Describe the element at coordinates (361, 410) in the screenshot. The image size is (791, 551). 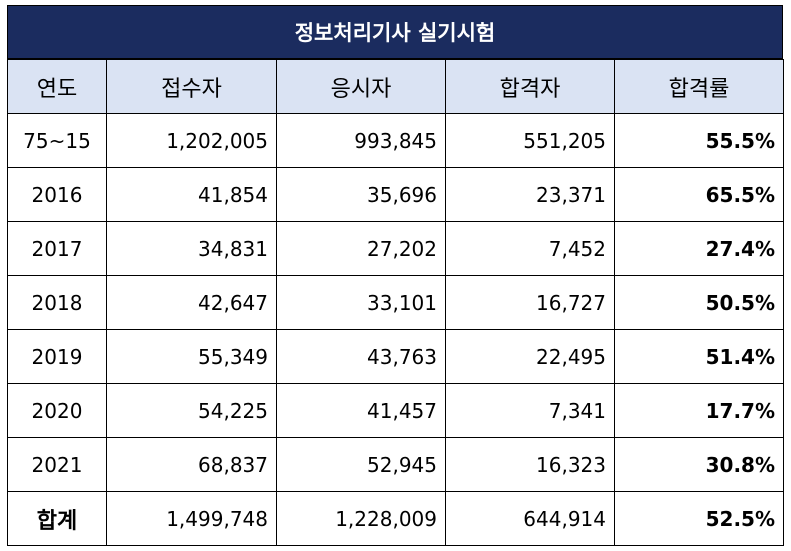
I see `cell-examinees: 41,457` at that location.